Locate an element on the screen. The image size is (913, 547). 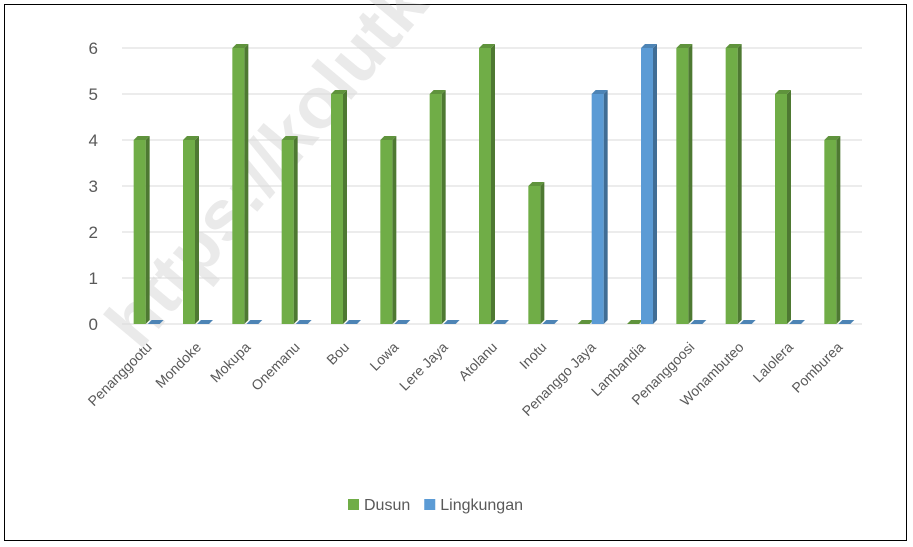
y-tick-label: 4 is located at coordinates (93, 140).